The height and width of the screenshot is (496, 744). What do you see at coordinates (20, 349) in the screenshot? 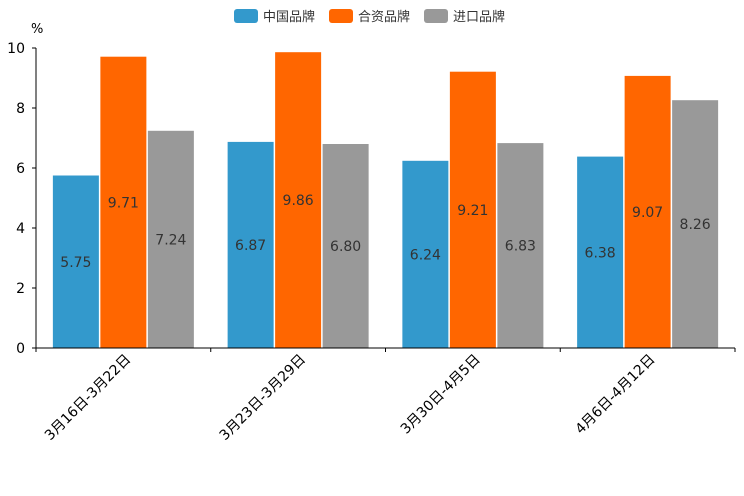
I see `y-tick-label-0: 0` at bounding box center [20, 349].